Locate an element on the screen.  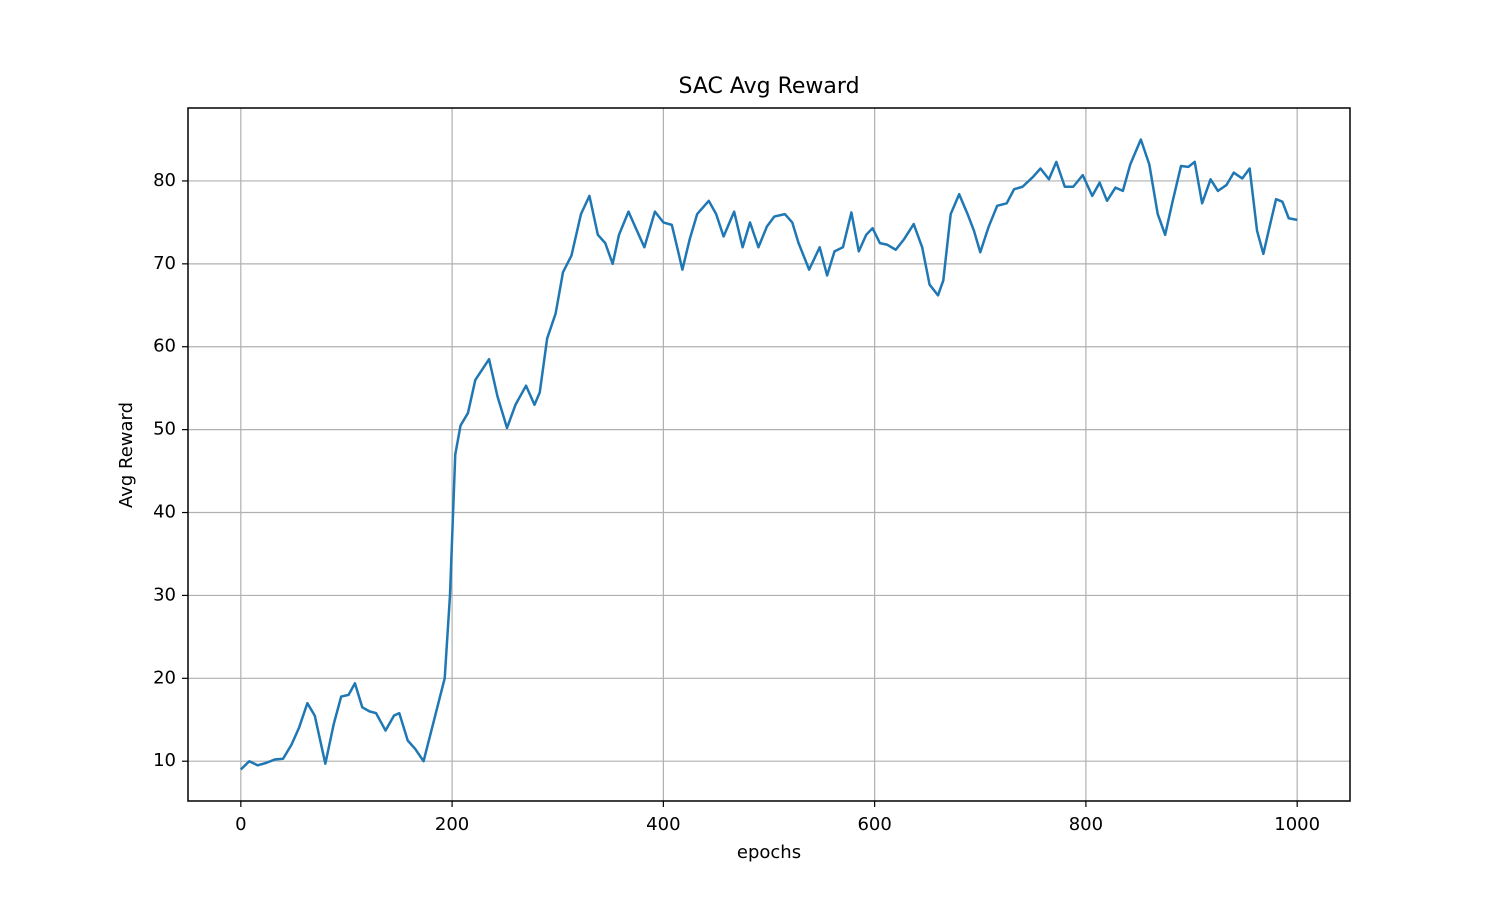
y-tick-label: 40 is located at coordinates (164, 512).